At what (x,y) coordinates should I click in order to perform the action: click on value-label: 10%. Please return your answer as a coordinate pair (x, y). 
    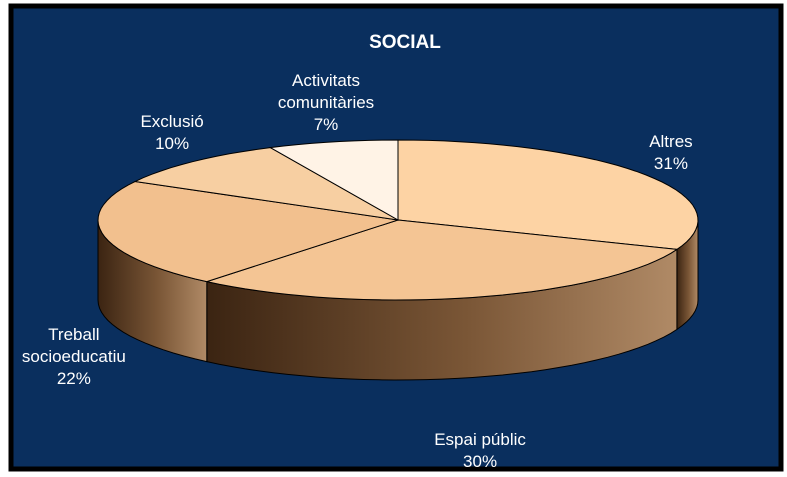
    Looking at the image, I should click on (172, 143).